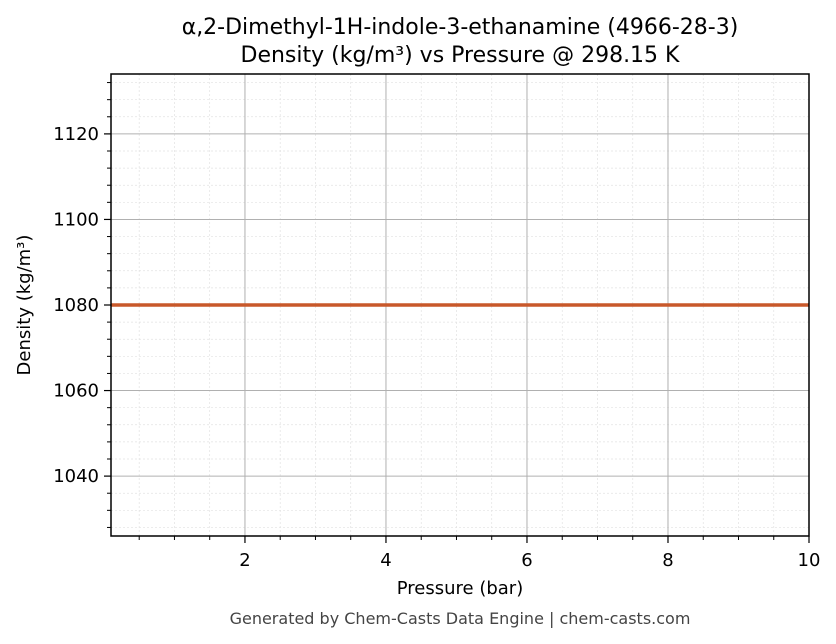  I want to click on y-tick-label: 1040, so click(76, 476).